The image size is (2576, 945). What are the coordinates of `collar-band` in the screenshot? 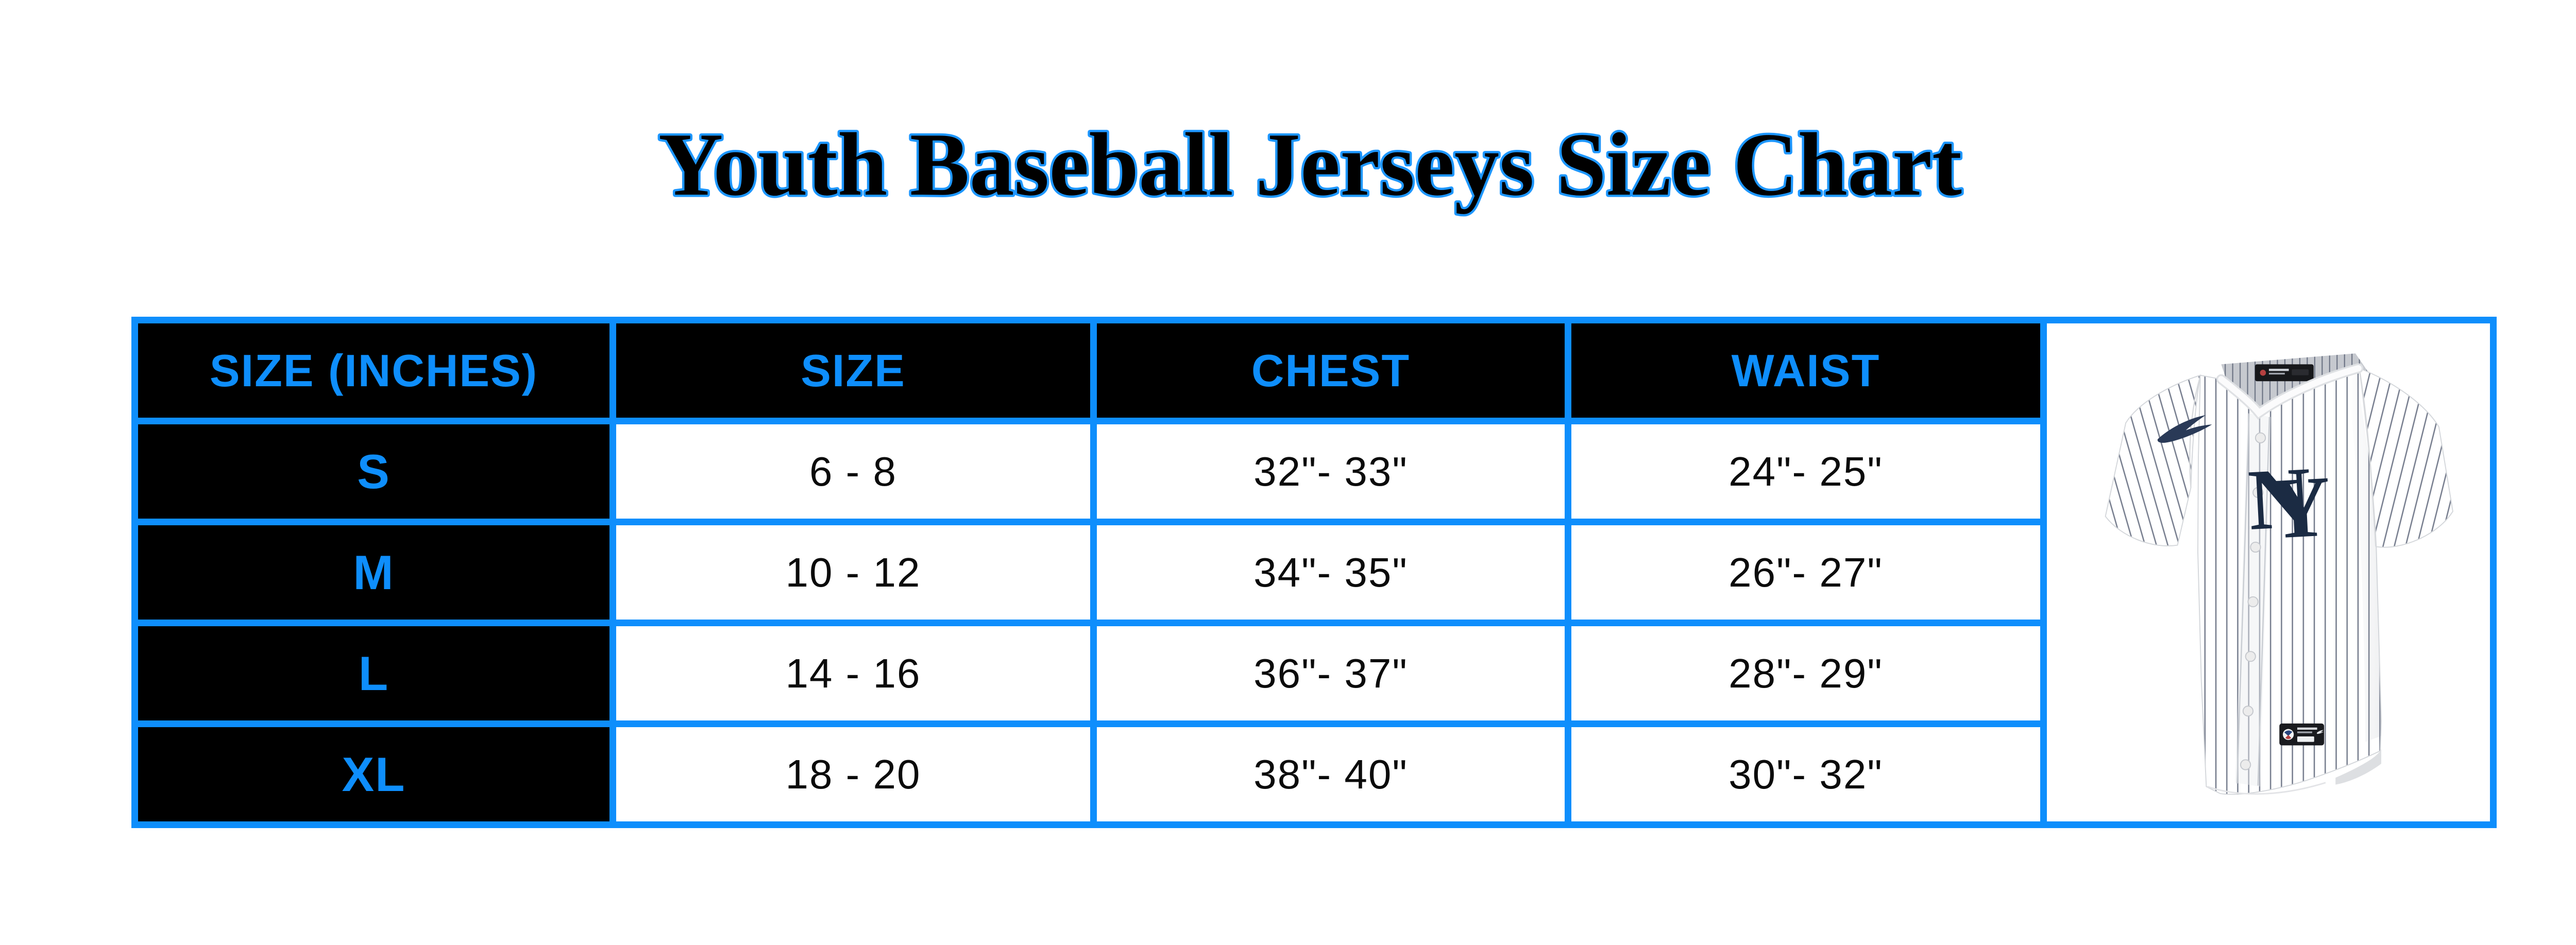 It's located at (2290, 392).